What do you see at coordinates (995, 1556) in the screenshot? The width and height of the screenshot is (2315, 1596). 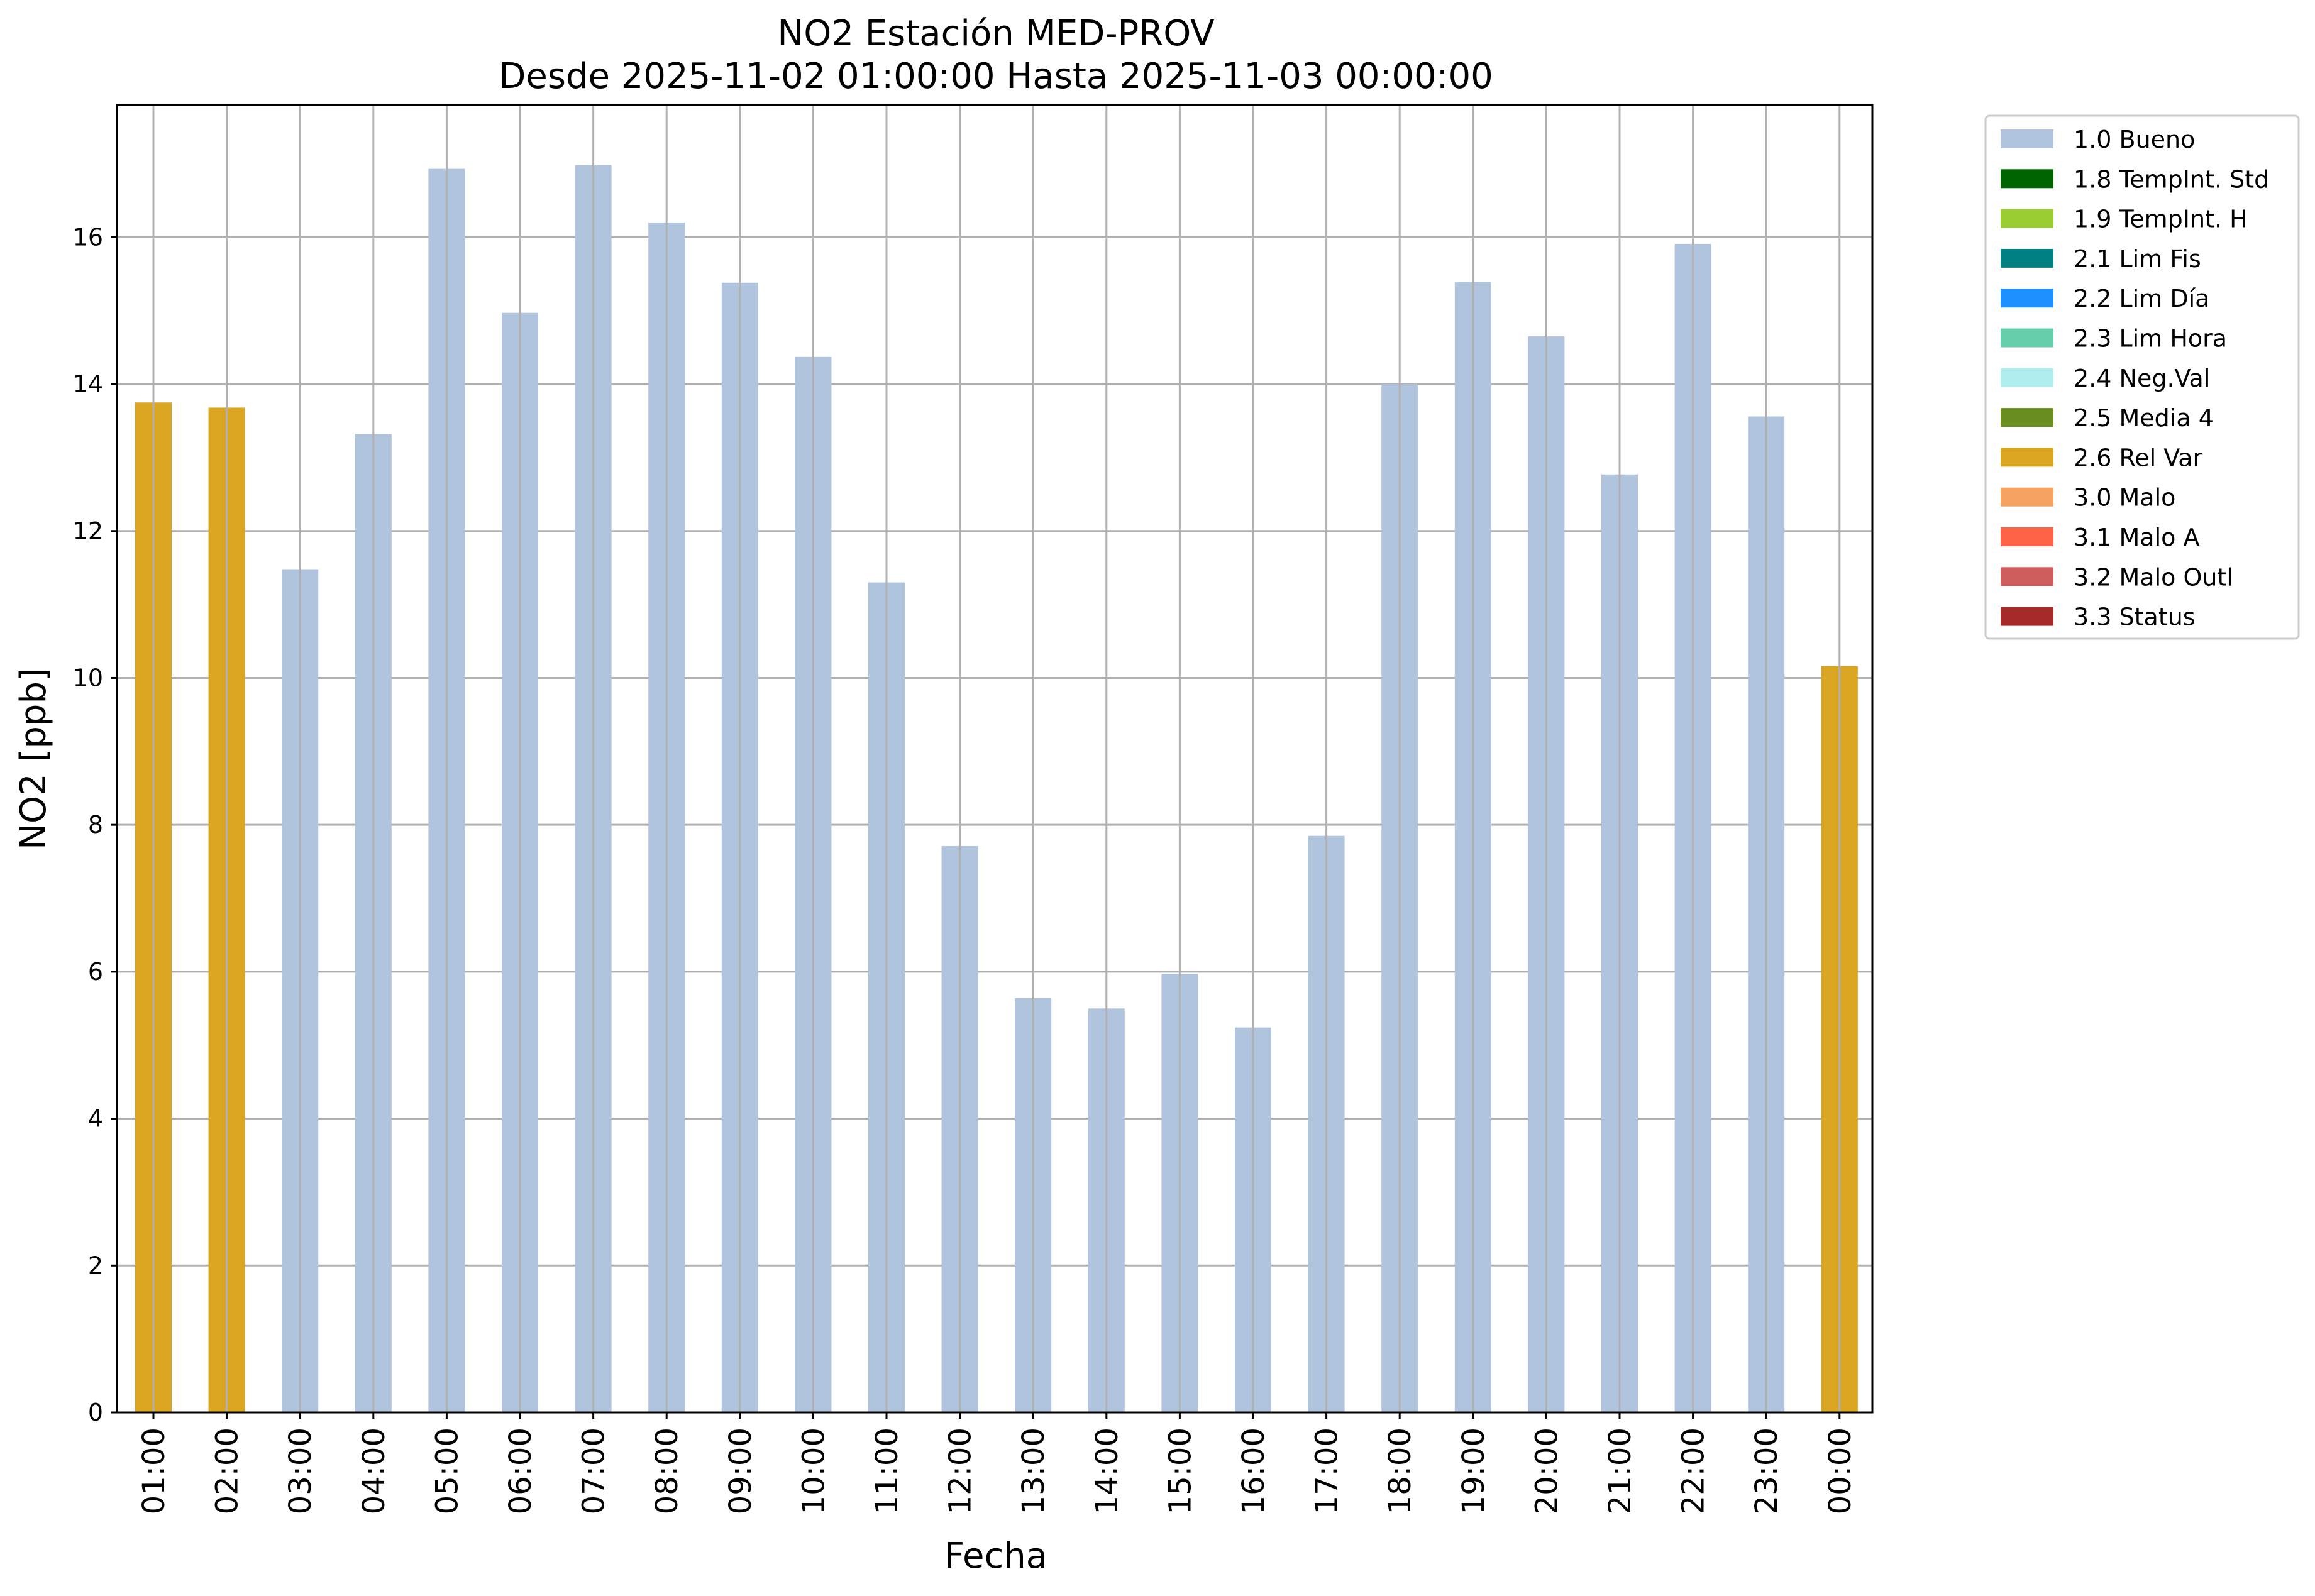 I see `x-axis-label: Fecha` at bounding box center [995, 1556].